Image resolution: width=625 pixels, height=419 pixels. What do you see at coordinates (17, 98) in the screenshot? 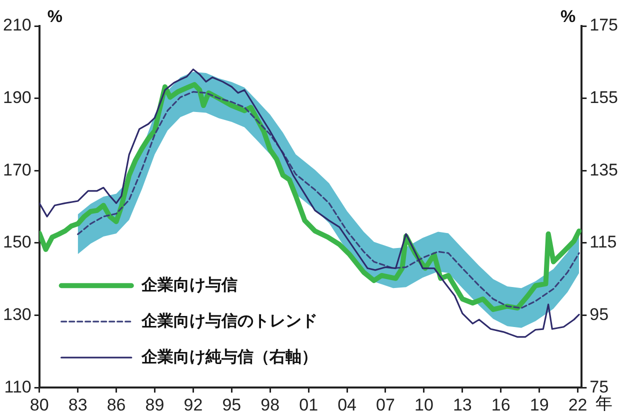
I see `y-tick-label: 190` at bounding box center [17, 98].